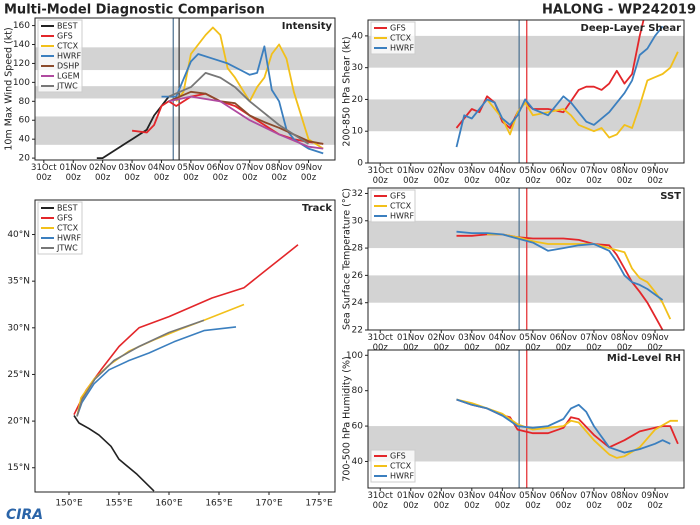  I want to click on legend-label: BEST, so click(67, 208).